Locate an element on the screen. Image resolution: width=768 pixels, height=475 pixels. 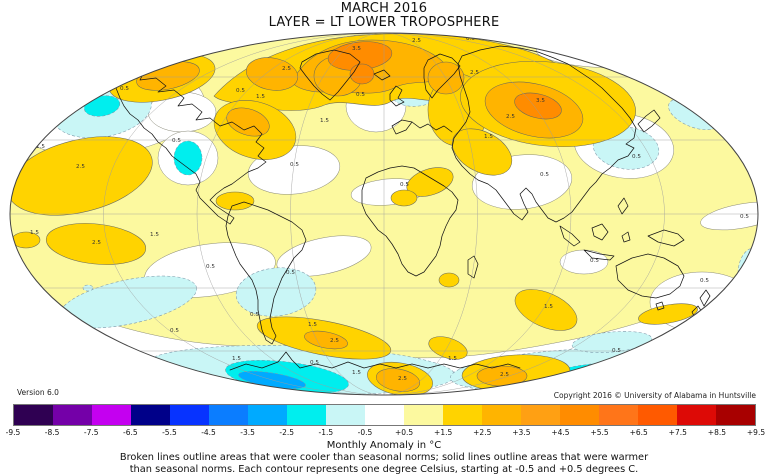
colorbar-tick-label: -6.5 is located at coordinates (130, 432).